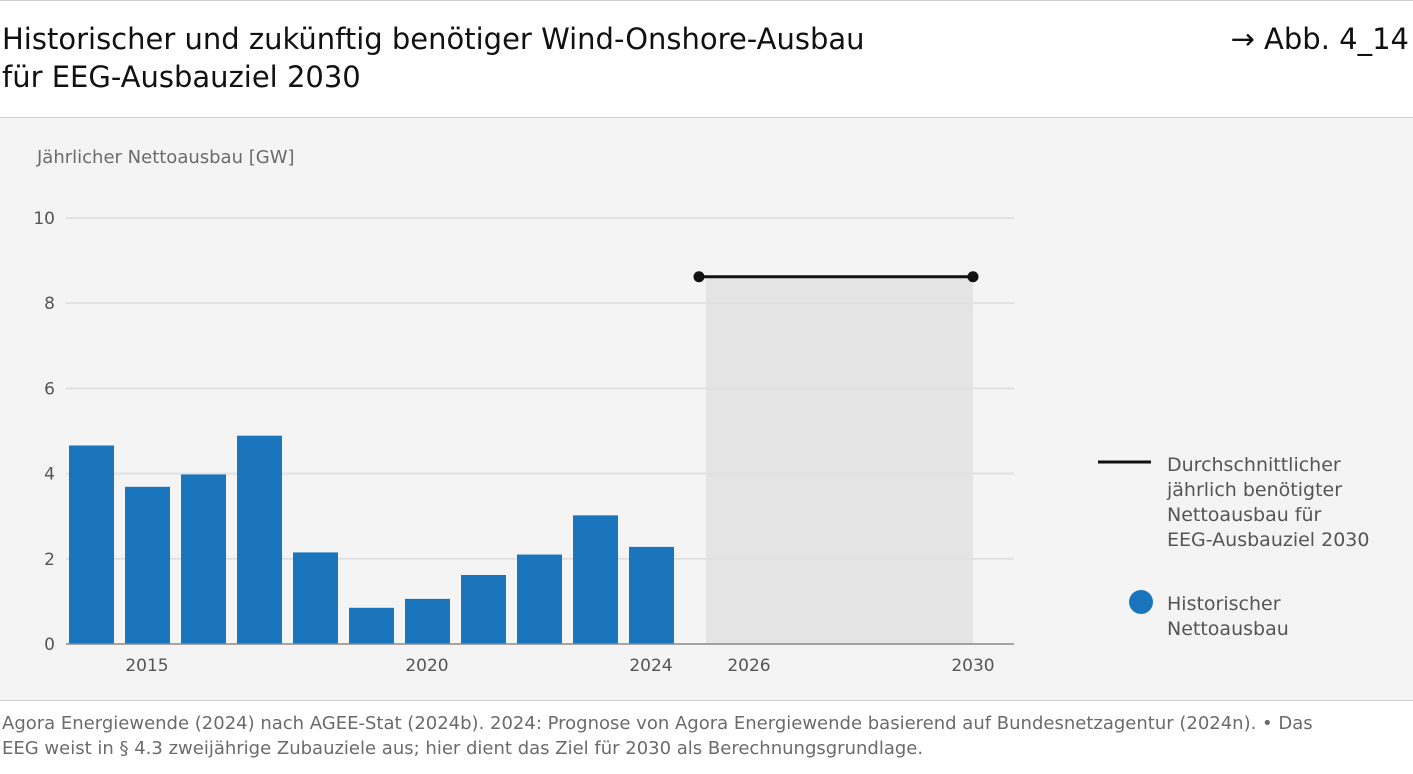  What do you see at coordinates (699, 277) in the screenshot?
I see `target-line-start-point` at bounding box center [699, 277].